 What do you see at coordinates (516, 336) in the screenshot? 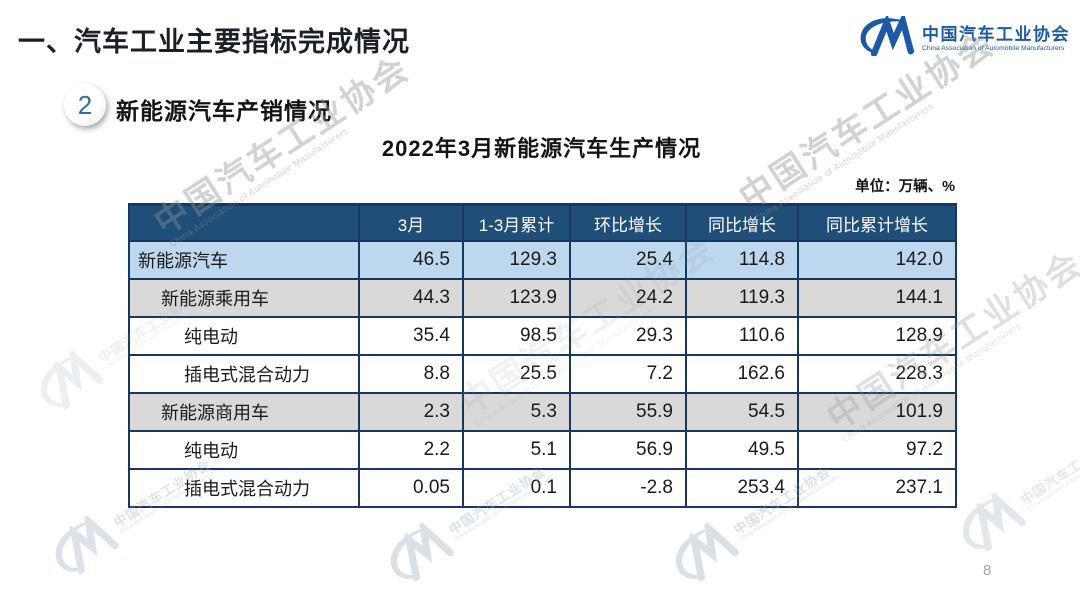
I see `cell-value: 98.5` at bounding box center [516, 336].